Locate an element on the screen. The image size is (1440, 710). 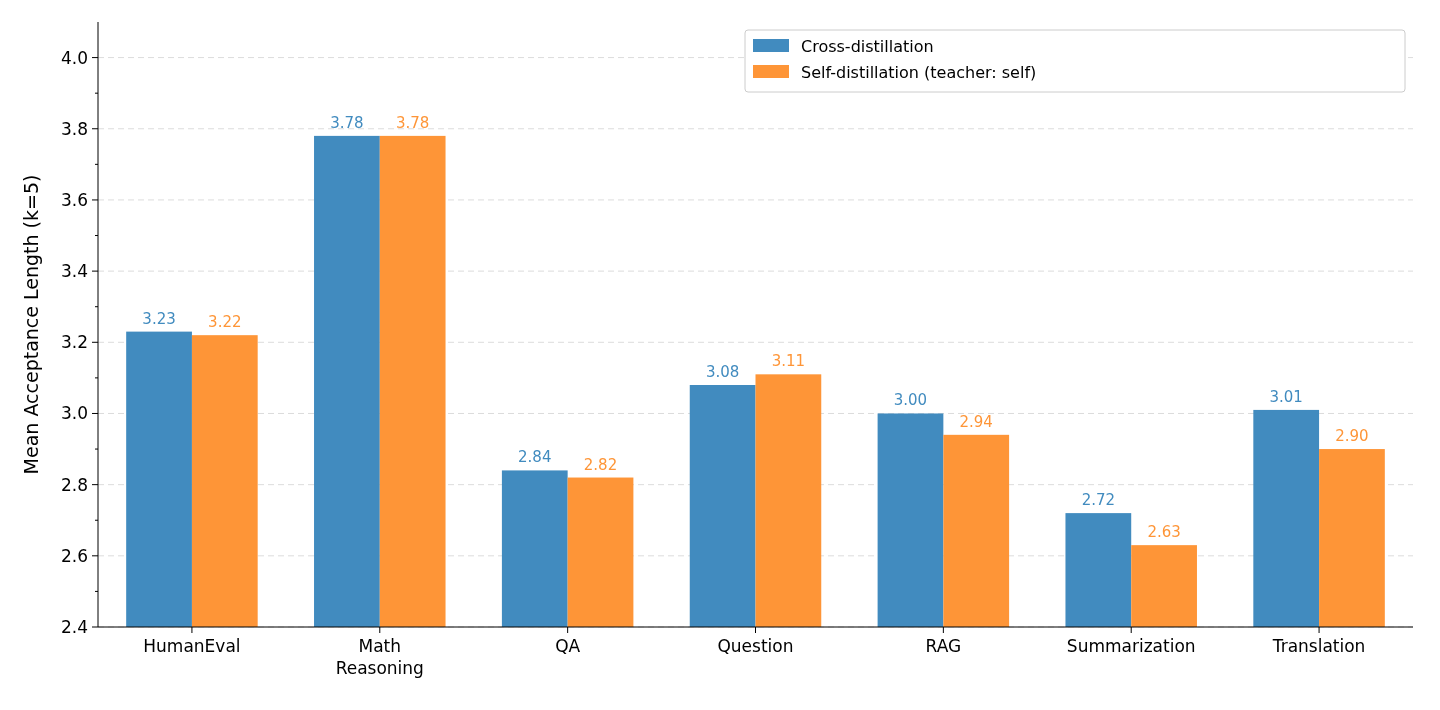
x-tick-label: RAG is located at coordinates (943, 646).